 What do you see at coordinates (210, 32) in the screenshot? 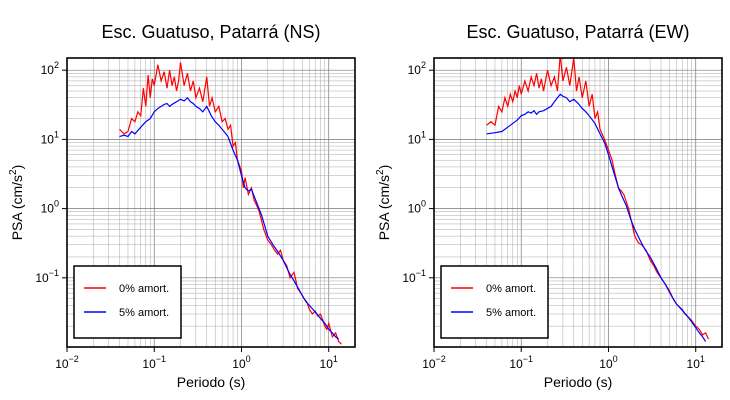
I see `chart-title: Esc. Guatuso, Patarrá (NS)` at bounding box center [210, 32].